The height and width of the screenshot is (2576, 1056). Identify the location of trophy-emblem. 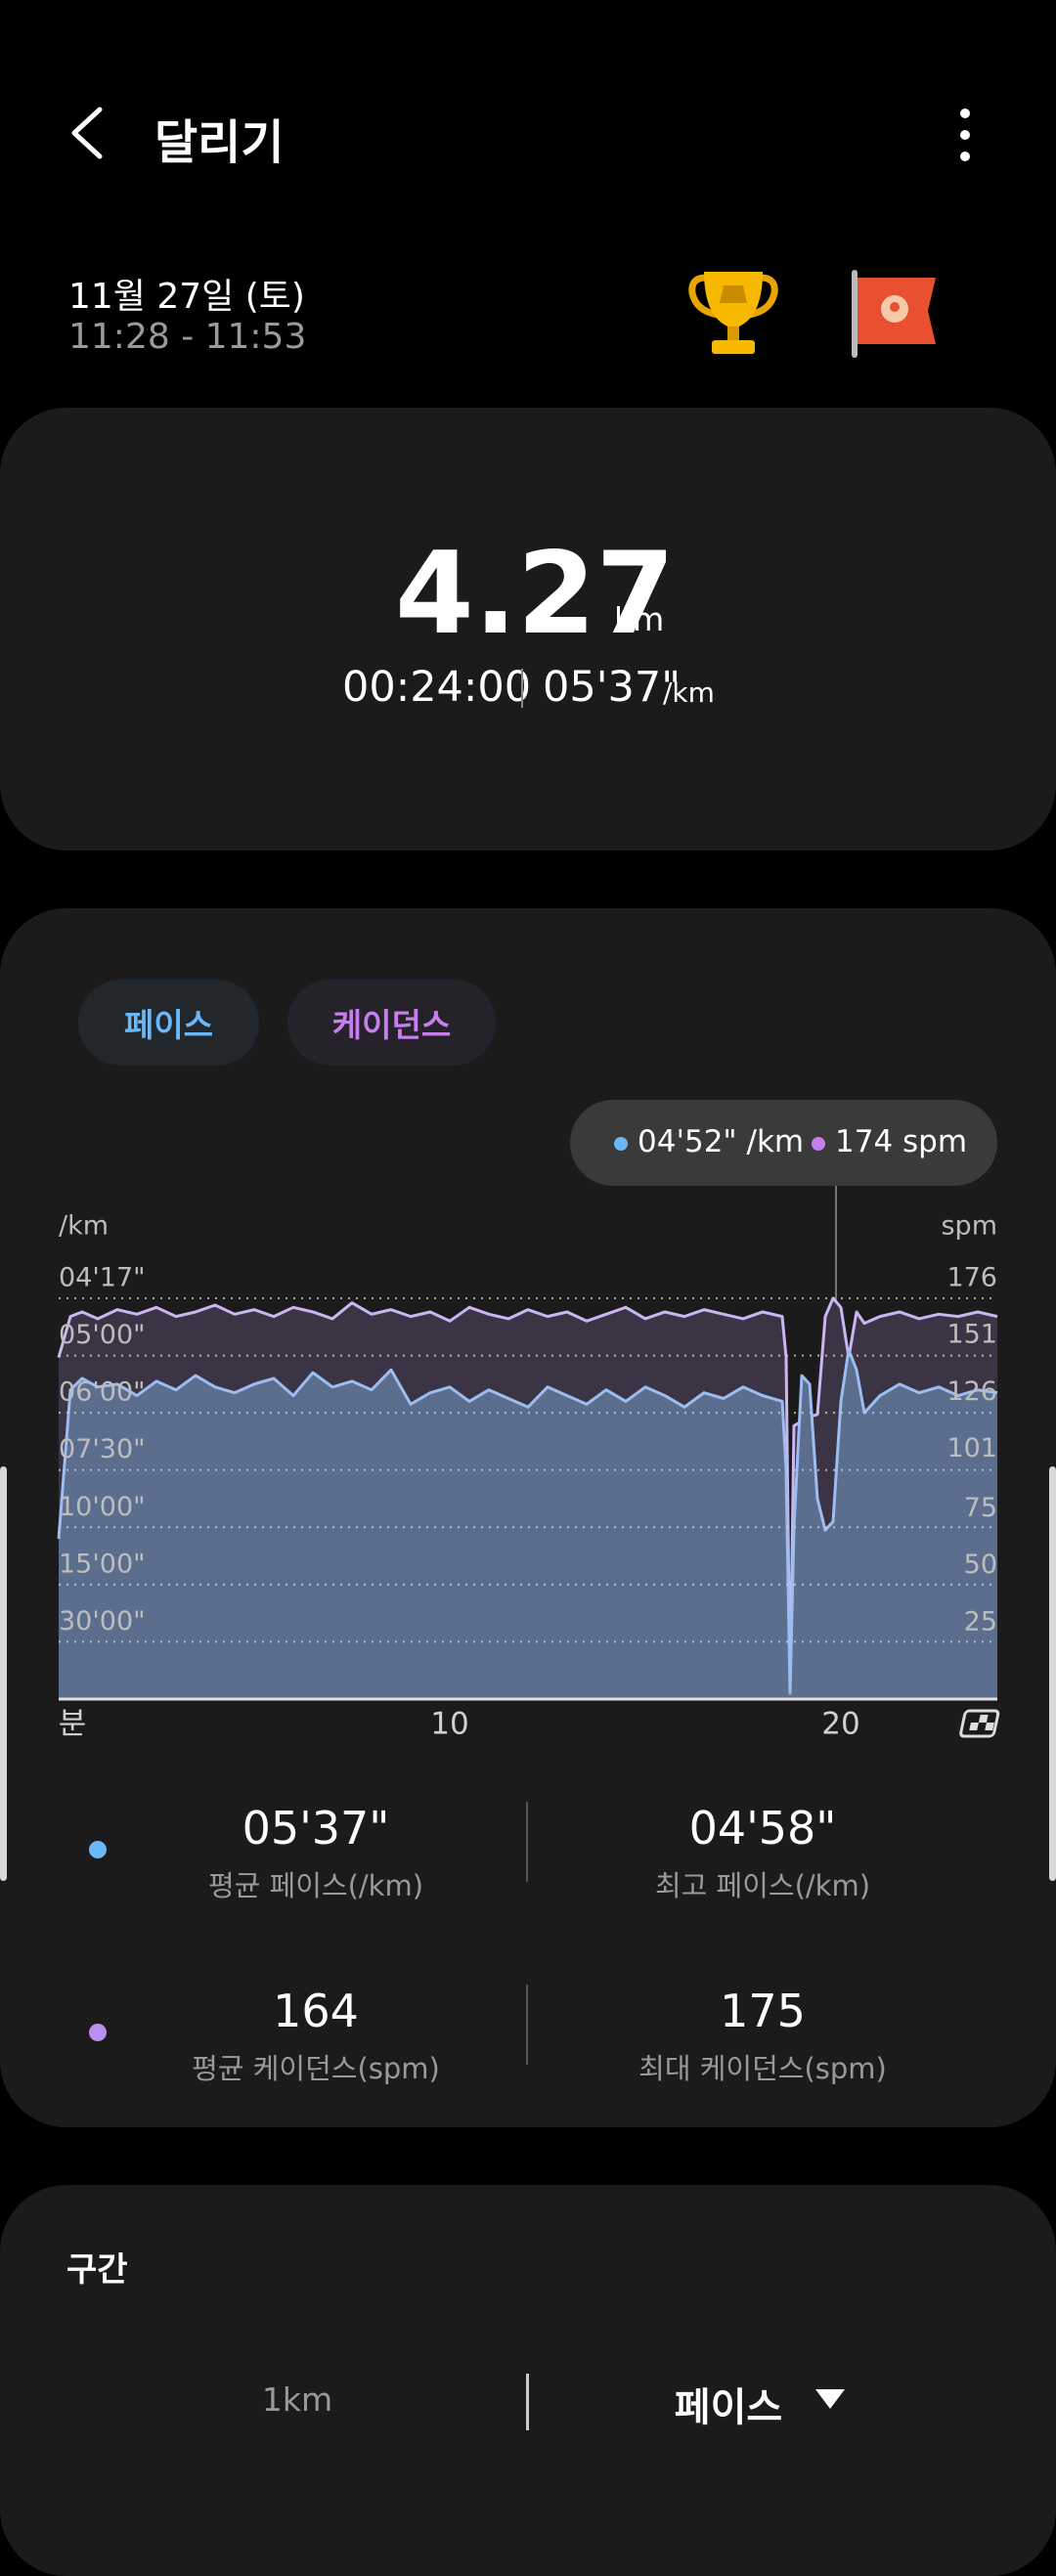
(733, 294).